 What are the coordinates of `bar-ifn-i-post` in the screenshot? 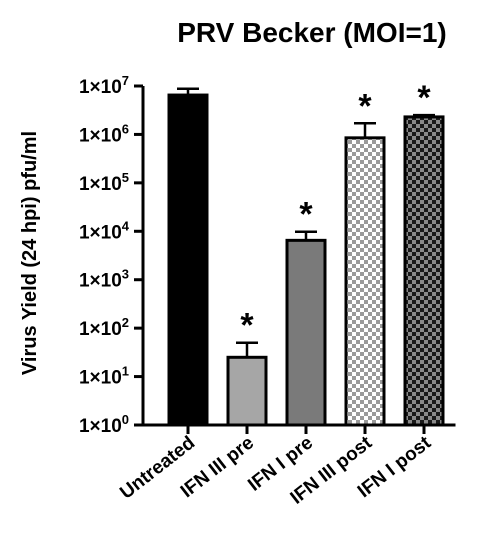 It's located at (424, 271).